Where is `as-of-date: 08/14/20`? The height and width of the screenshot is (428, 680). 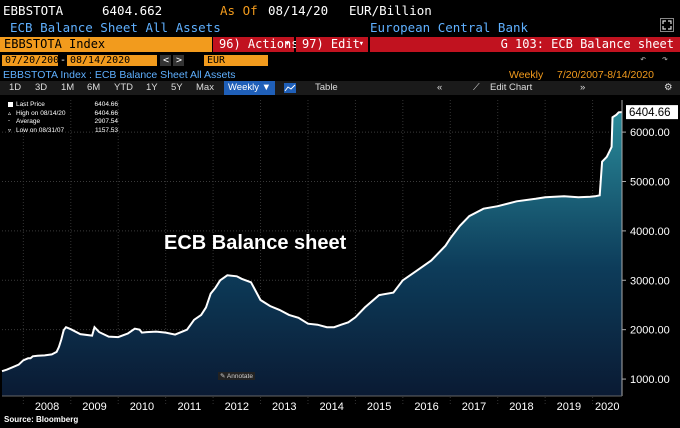 as-of-date: 08/14/20 is located at coordinates (298, 10).